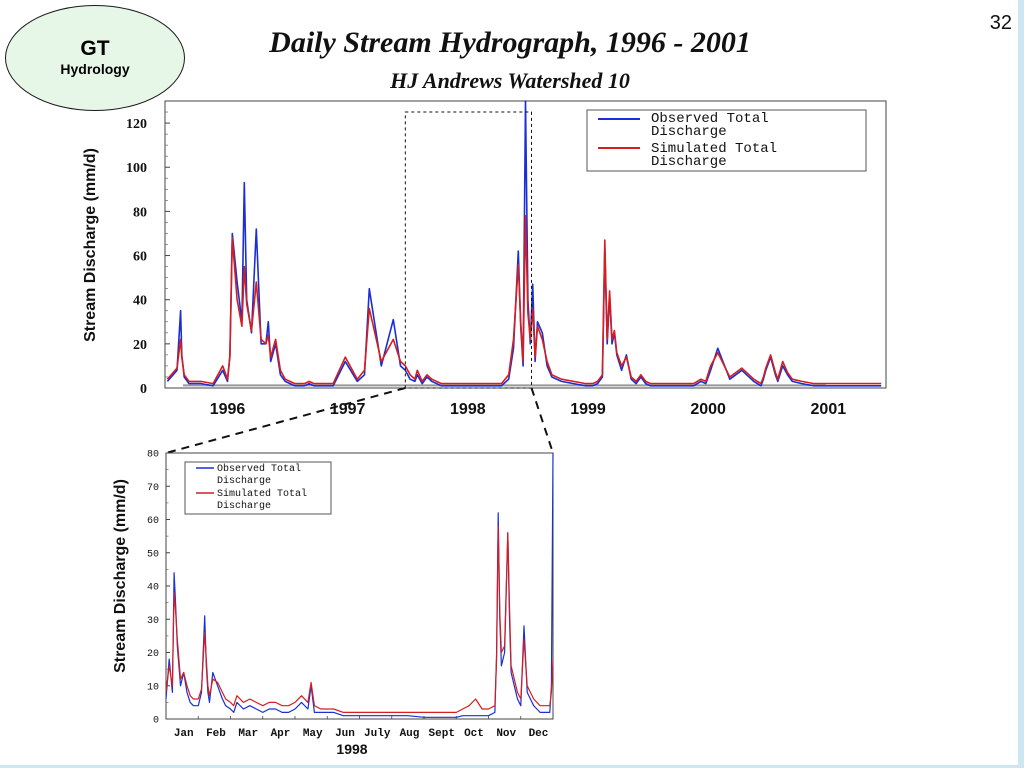  I want to click on zoom-x-tick-label: Dec, so click(539, 734).